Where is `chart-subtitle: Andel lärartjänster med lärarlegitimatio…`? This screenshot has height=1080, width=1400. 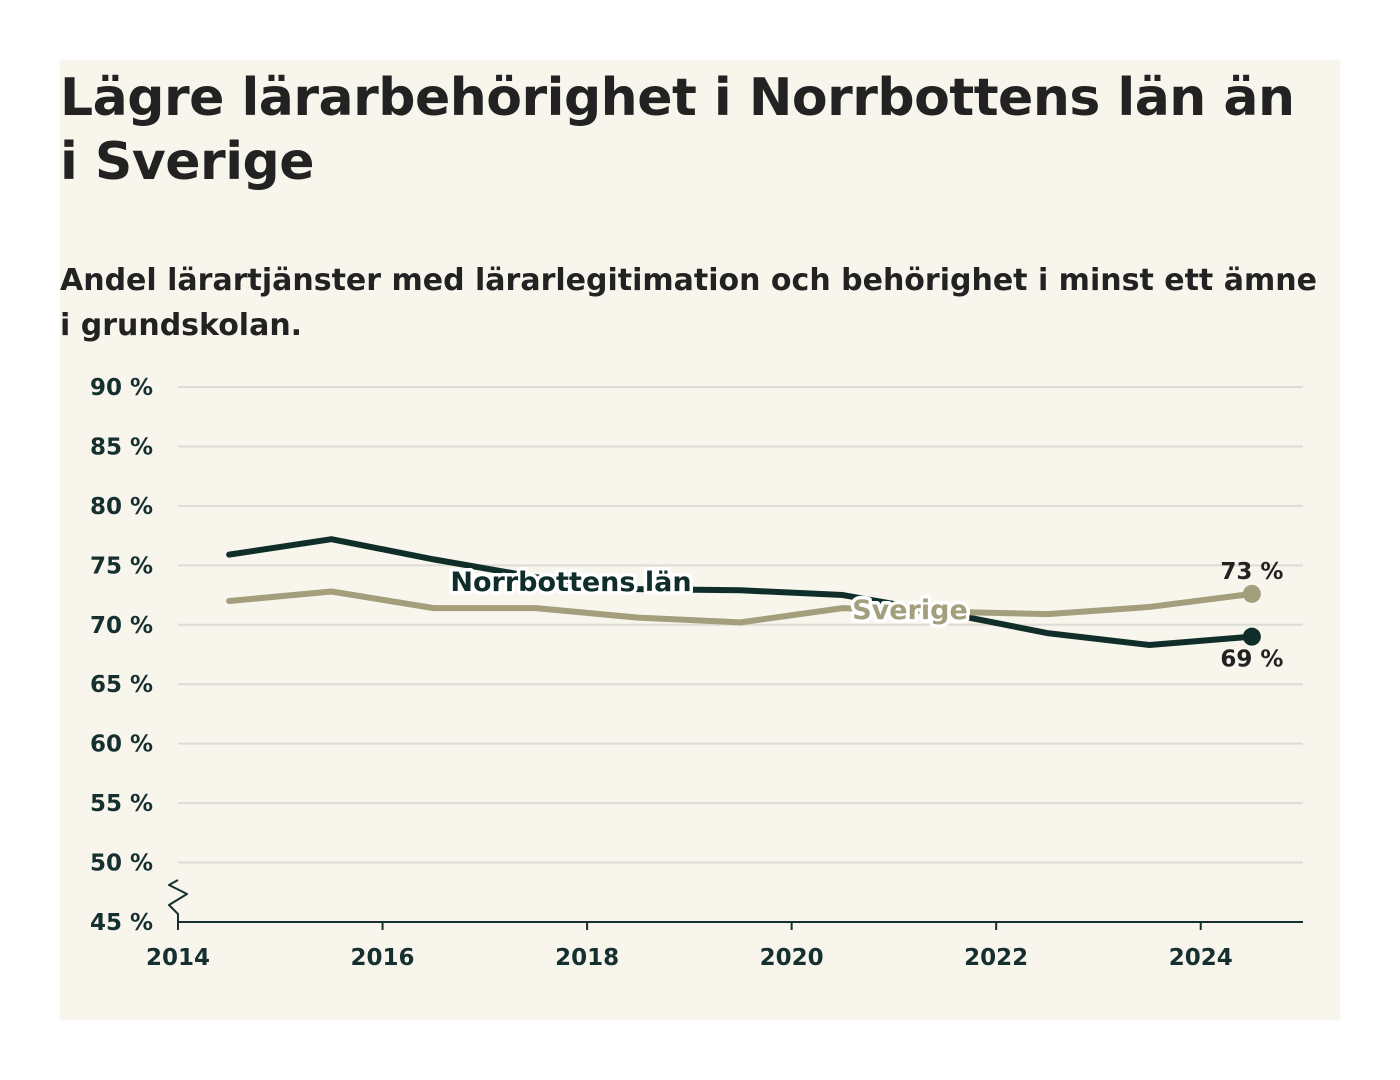
chart-subtitle: Andel lärartjänster med lärarlegitimatio… is located at coordinates (688, 303).